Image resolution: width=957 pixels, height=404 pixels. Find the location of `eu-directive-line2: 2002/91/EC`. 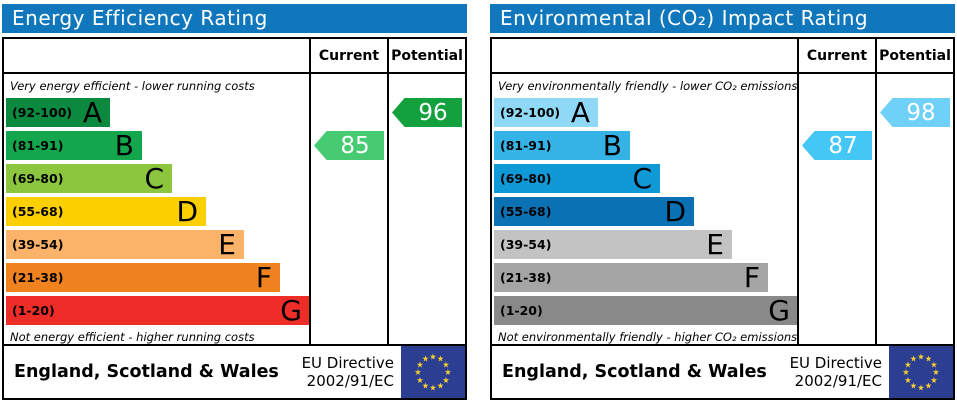

eu-directive-line2: 2002/91/EC is located at coordinates (838, 381).